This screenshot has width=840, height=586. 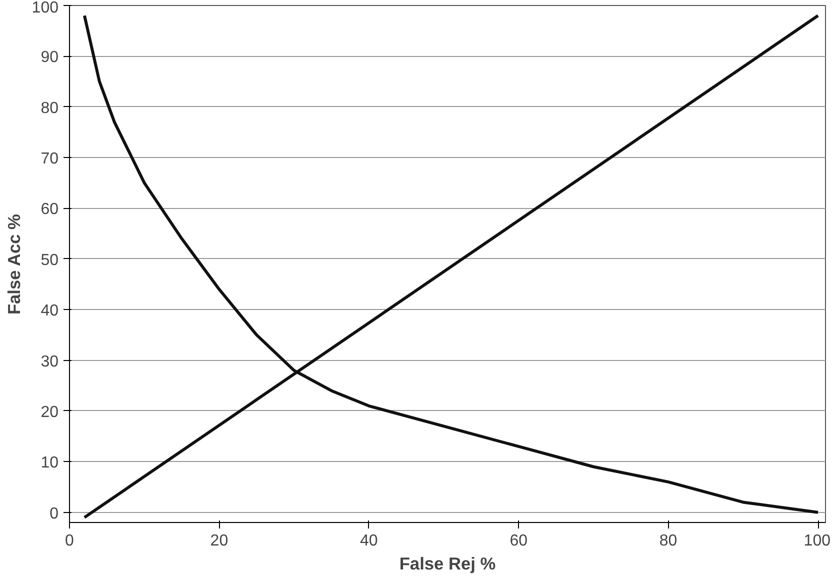 I want to click on y-tick-label: 90, so click(x=49, y=57).